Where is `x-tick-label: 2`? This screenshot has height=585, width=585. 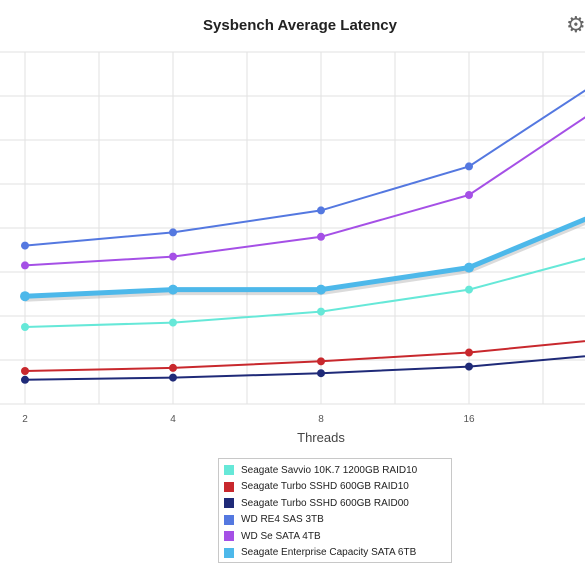 x-tick-label: 2 is located at coordinates (25, 419).